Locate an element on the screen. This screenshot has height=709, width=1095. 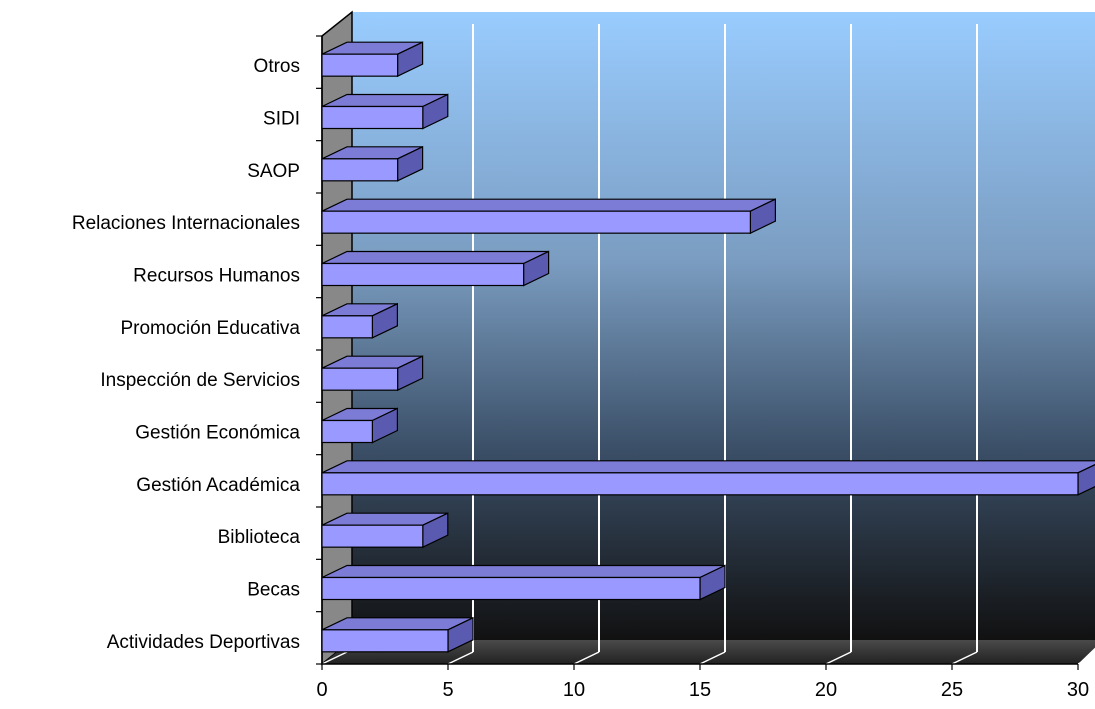
x-tick-labels: 0 5 10 15 20 25 30 is located at coordinates (702, 690).